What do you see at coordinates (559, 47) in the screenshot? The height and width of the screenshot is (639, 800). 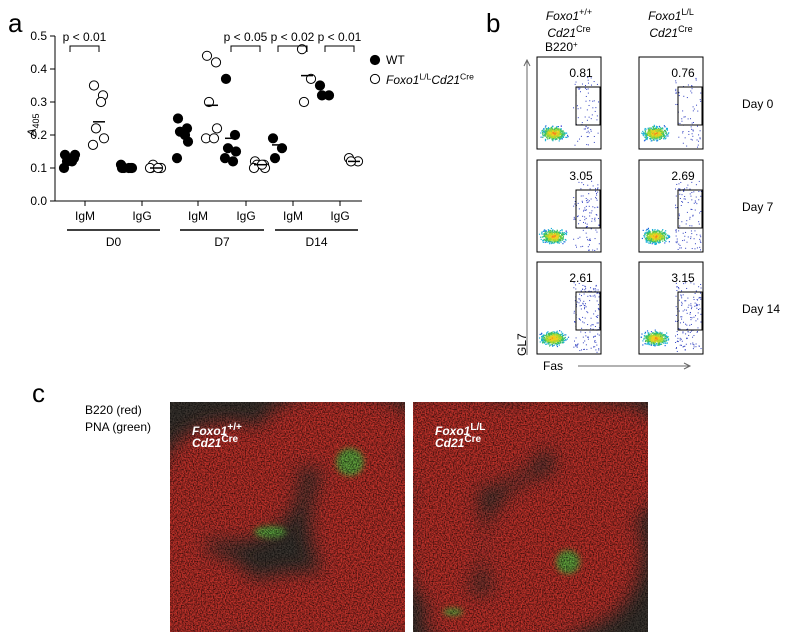 I see `label-part: B220` at bounding box center [559, 47].